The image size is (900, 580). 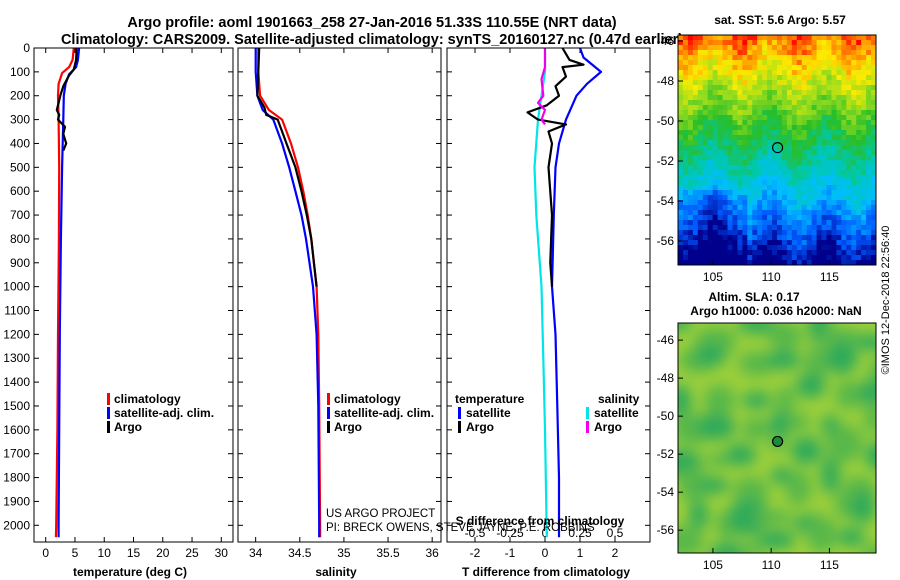 What do you see at coordinates (222, 553) in the screenshot?
I see `x-tick-label: 30` at bounding box center [222, 553].